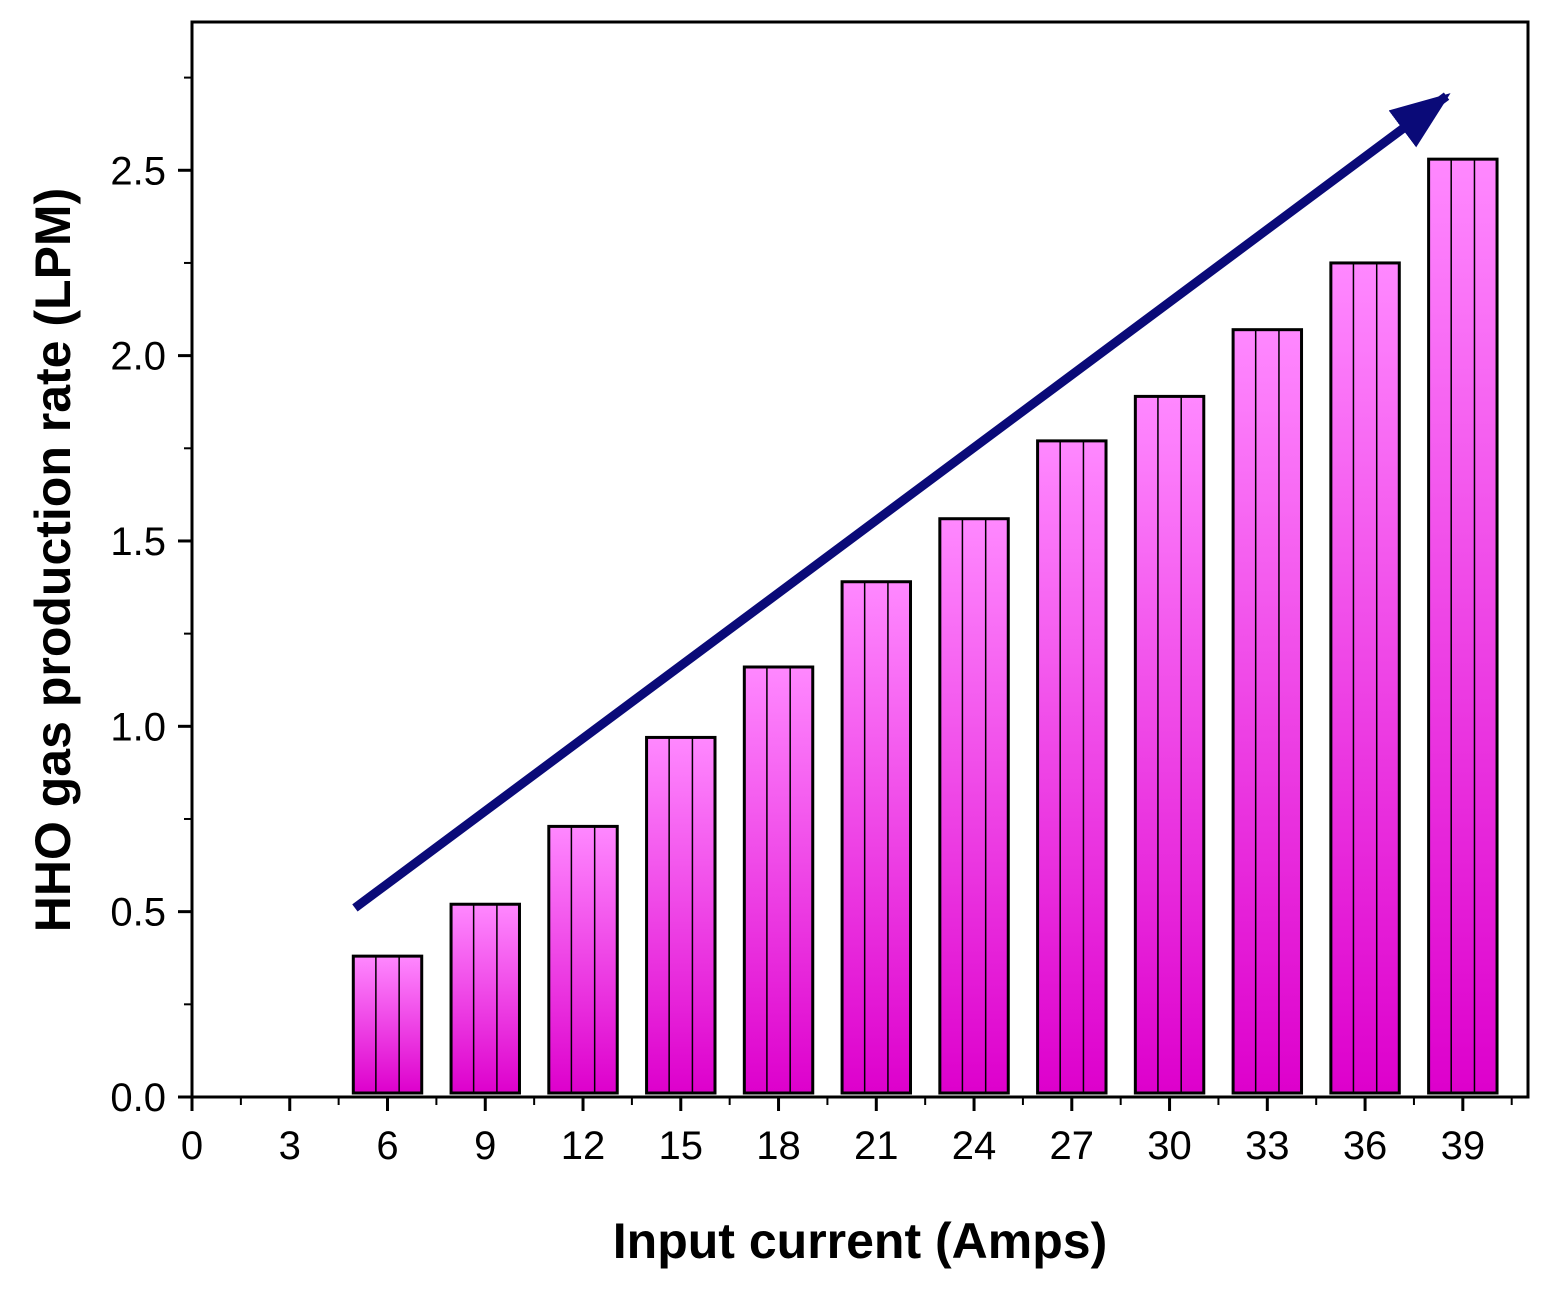  Describe the element at coordinates (138, 171) in the screenshot. I see `y-tick-label: 2.5` at that location.